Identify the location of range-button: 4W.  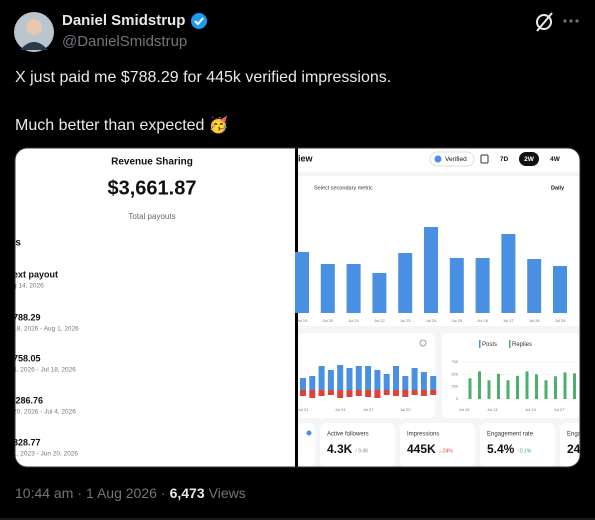
(555, 159).